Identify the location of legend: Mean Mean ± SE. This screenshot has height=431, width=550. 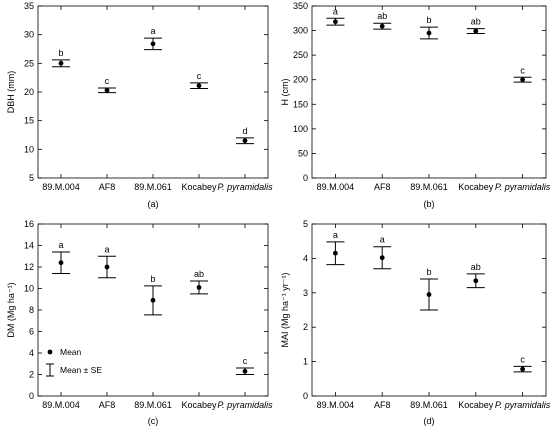
(74, 362).